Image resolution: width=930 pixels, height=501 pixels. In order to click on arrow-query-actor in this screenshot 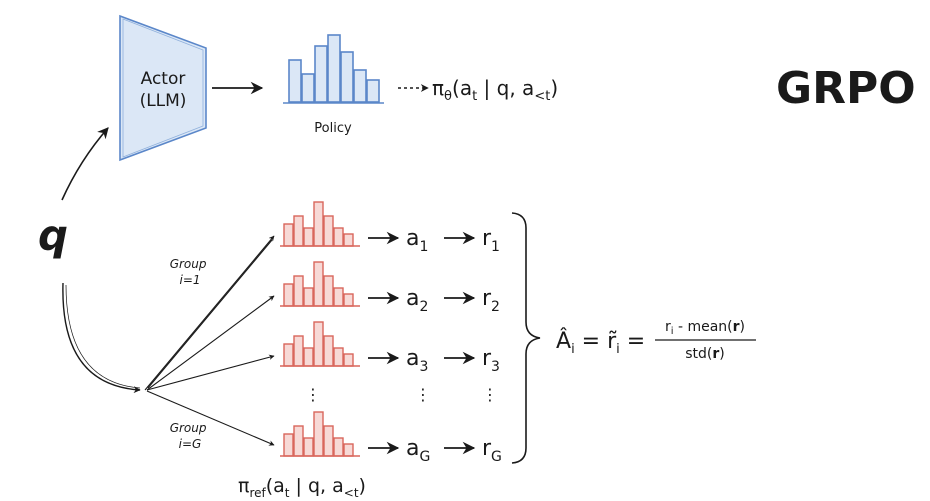, I will do `click(85, 164)`.